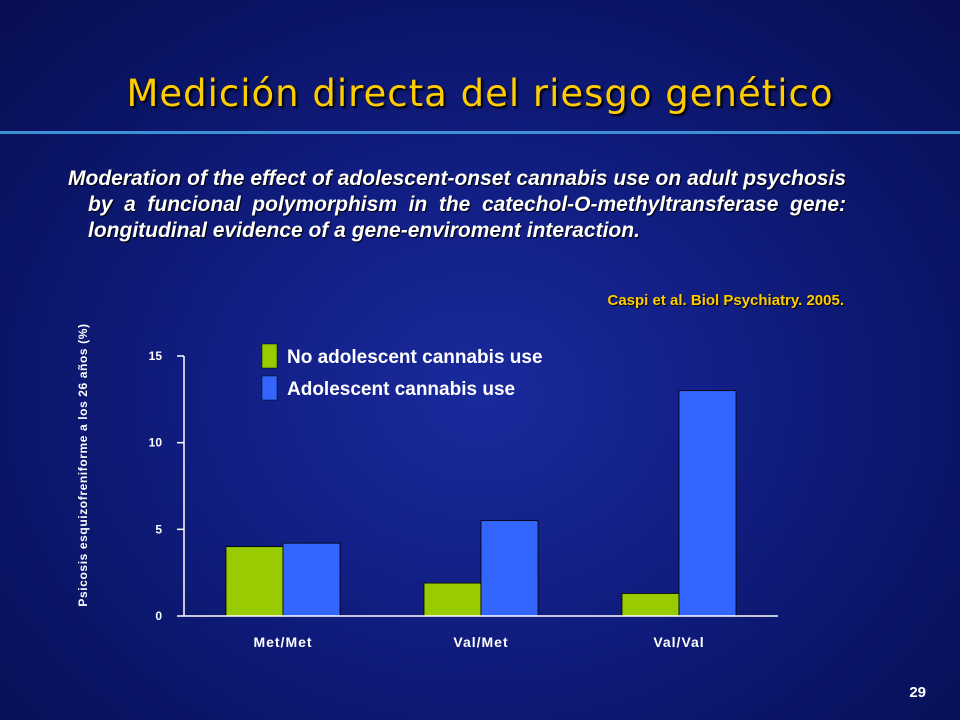  I want to click on x-tick-label: Met/Met, so click(282, 642).